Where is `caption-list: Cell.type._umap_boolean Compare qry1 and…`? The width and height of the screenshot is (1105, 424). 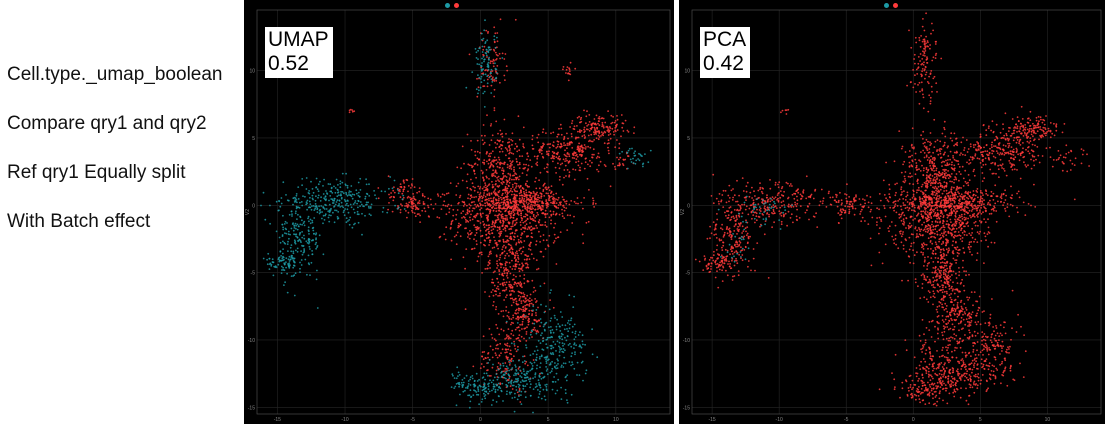
caption-list: Cell.type._umap_boolean Compare qry1 and… is located at coordinates (115, 160).